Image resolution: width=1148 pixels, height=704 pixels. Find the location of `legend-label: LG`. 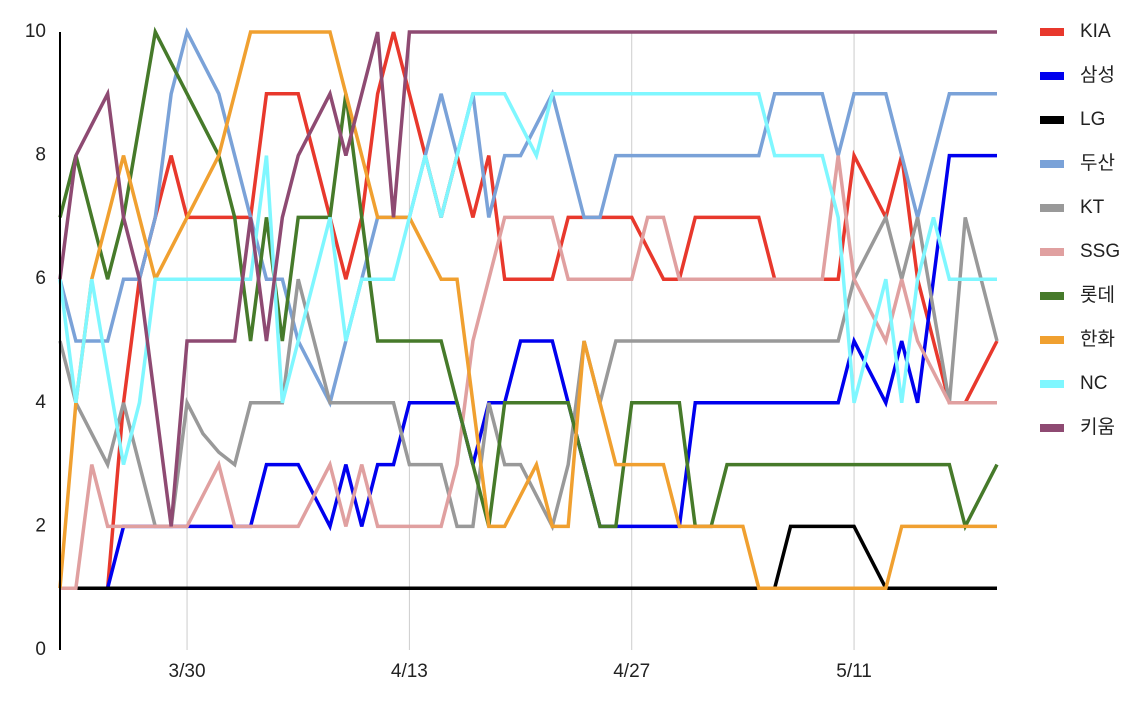

legend-label: LG is located at coordinates (1092, 119).